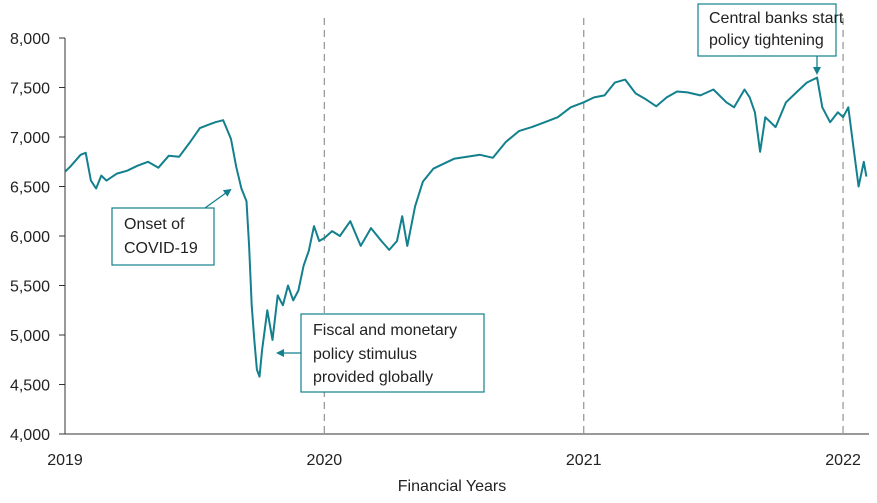 Image resolution: width=877 pixels, height=503 pixels. Describe the element at coordinates (385, 330) in the screenshot. I see `annotation-text-1-0: Fiscal and monetary` at that location.